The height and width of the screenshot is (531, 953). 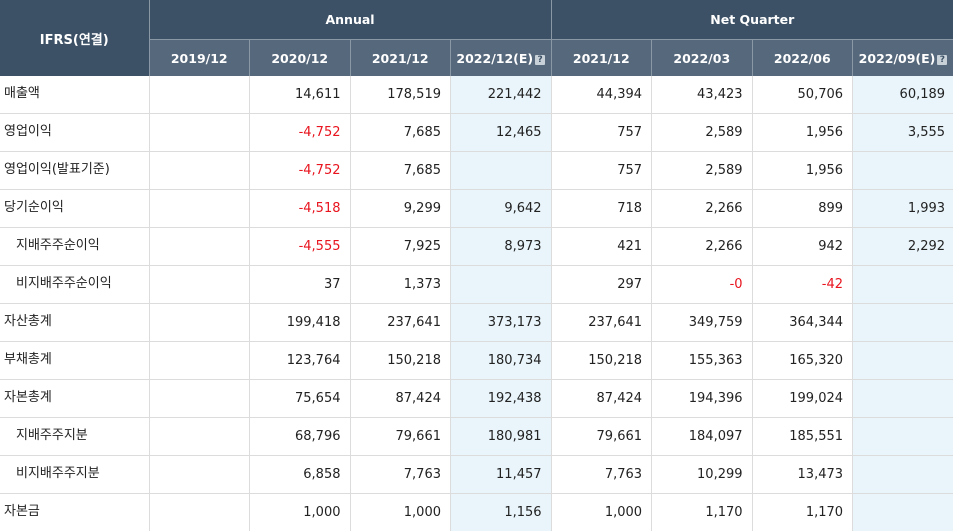 I want to click on column-header: 2022/03, so click(x=702, y=58).